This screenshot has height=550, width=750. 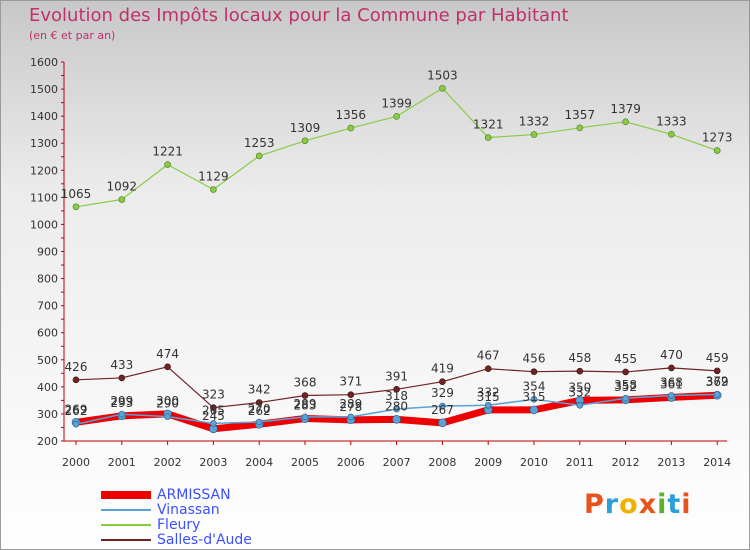 I want to click on y-tick-label: 900, so click(x=47, y=252).